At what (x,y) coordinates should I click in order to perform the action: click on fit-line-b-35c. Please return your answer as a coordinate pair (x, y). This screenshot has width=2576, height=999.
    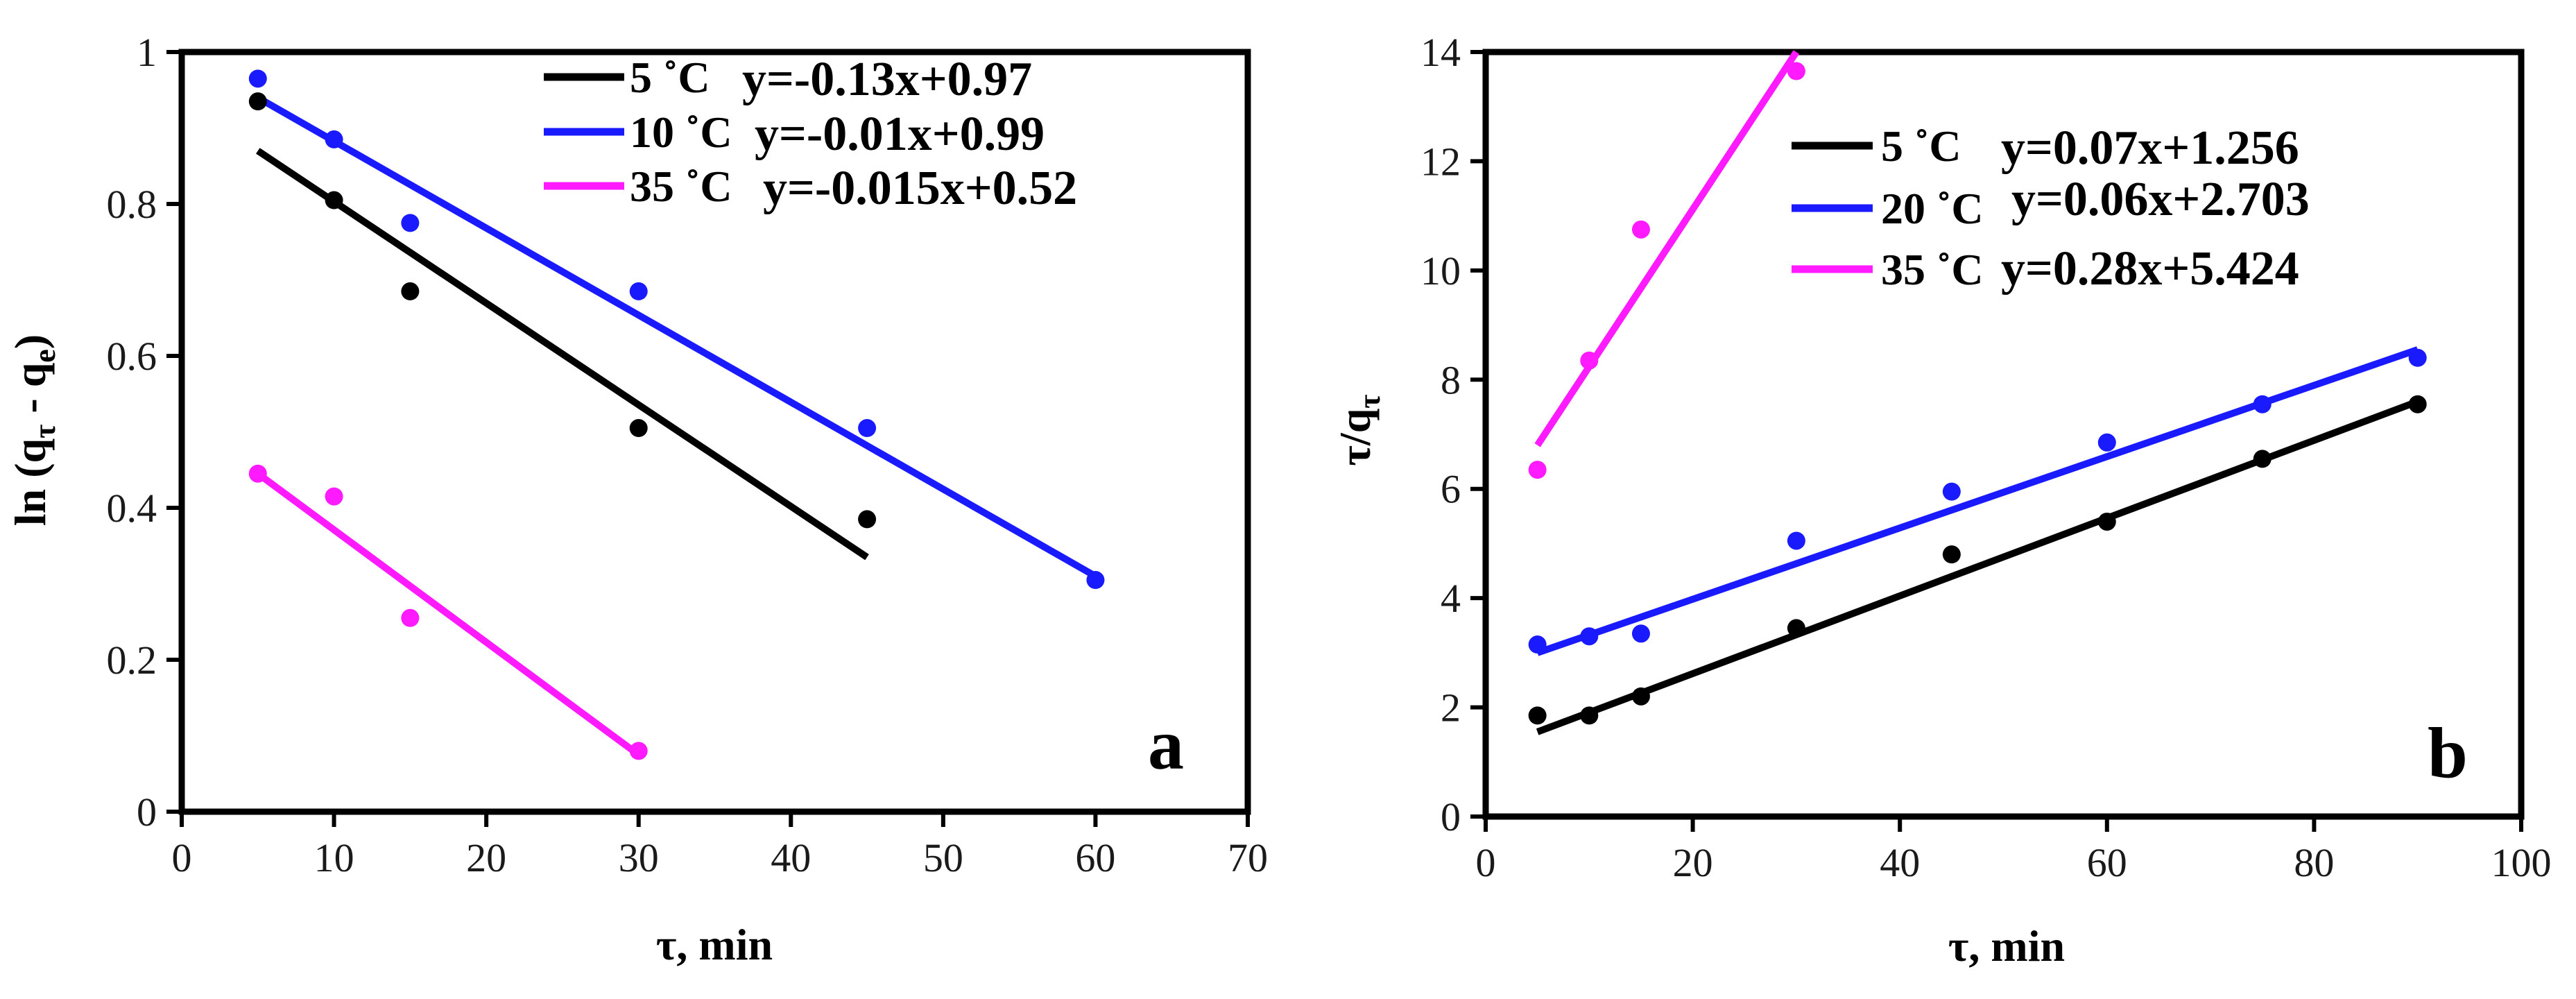
    Looking at the image, I should click on (1667, 248).